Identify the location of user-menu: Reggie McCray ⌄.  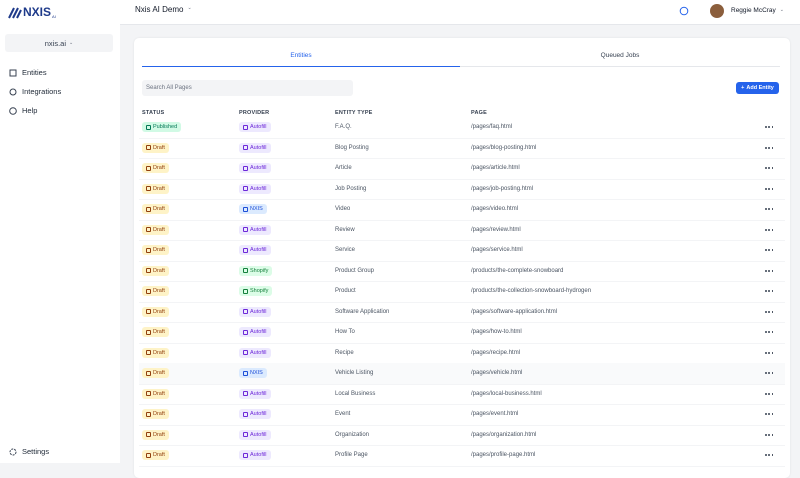
(757, 10).